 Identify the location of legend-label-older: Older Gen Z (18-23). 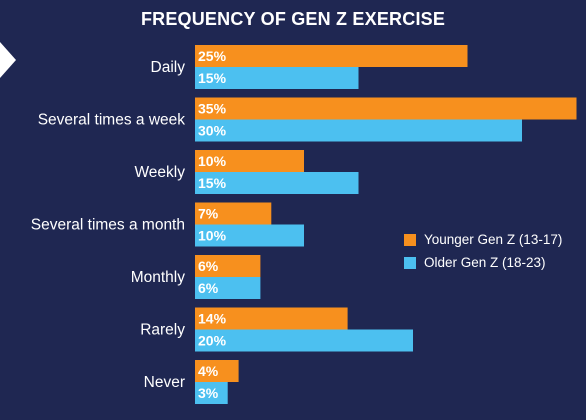
(485, 262).